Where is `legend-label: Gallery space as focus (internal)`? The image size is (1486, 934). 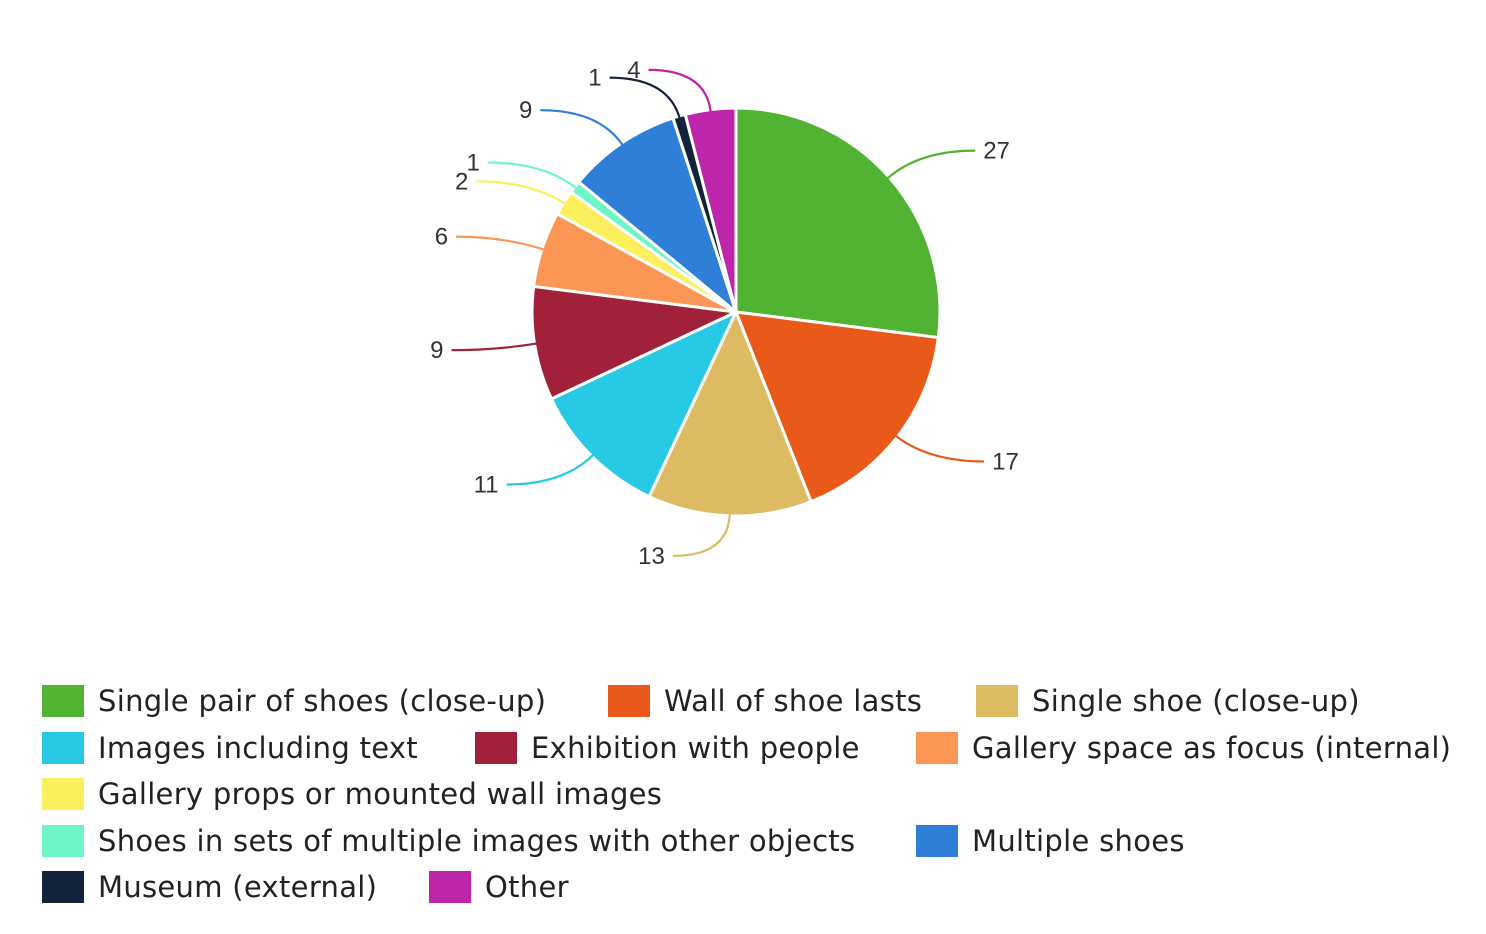
legend-label: Gallery space as focus (internal) is located at coordinates (1212, 748).